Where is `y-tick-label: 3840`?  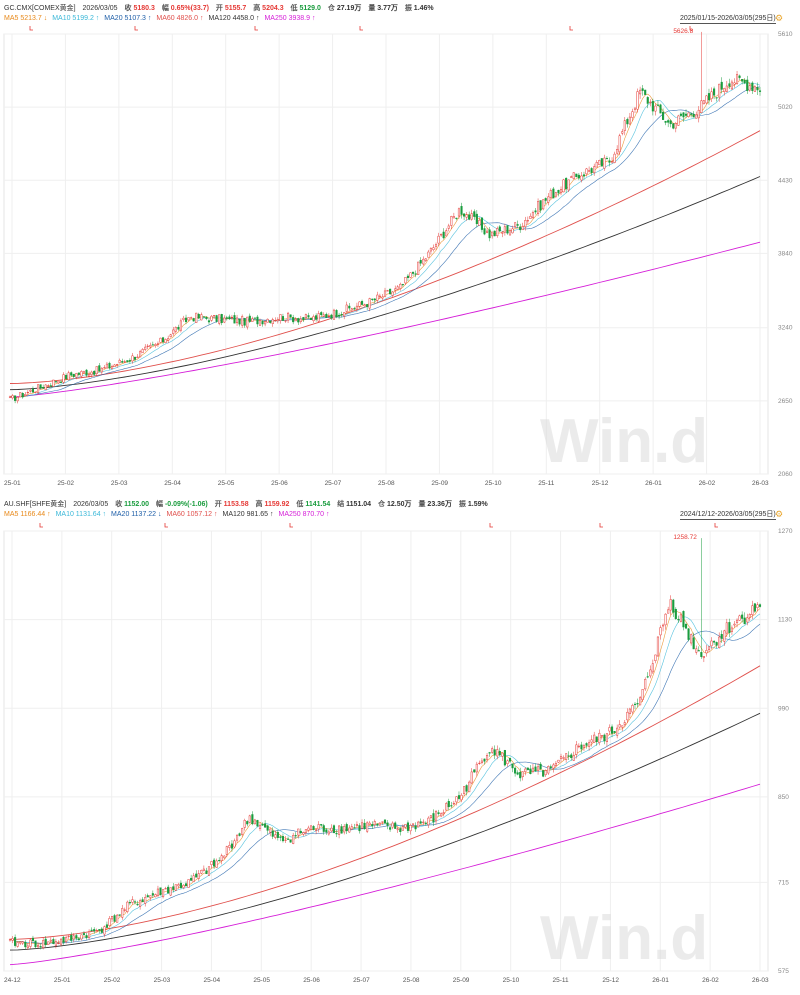
y-tick-label: 3840 is located at coordinates (785, 253).